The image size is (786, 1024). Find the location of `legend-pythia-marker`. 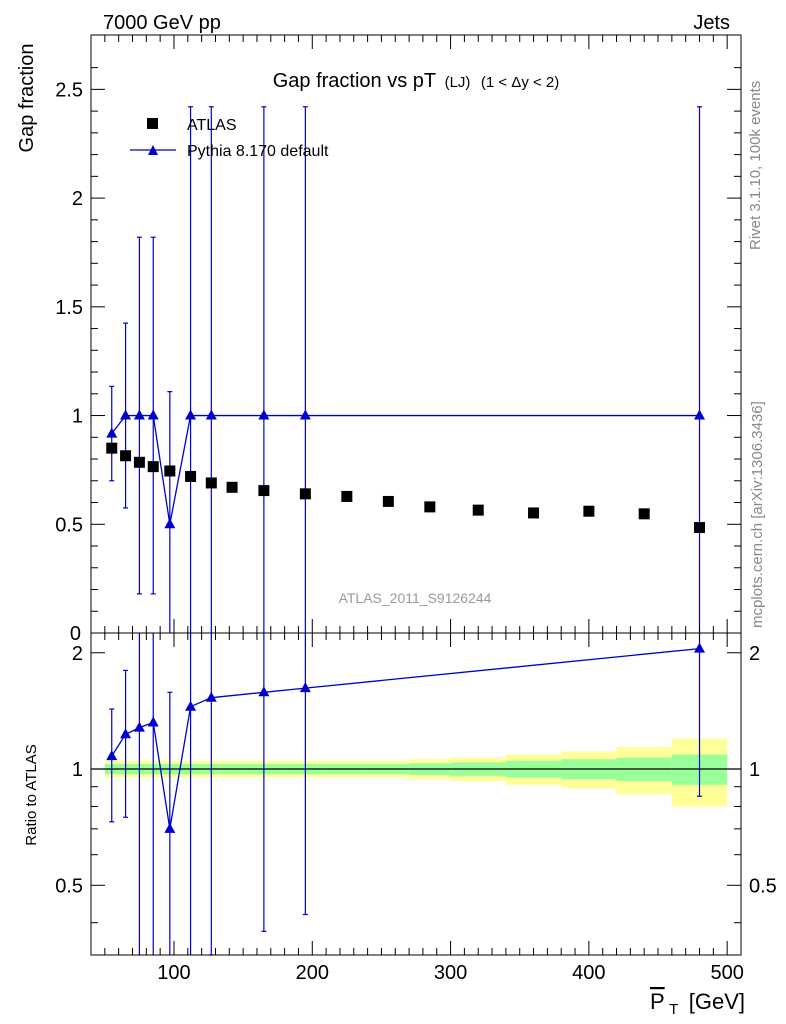

legend-pythia-marker is located at coordinates (153, 150).